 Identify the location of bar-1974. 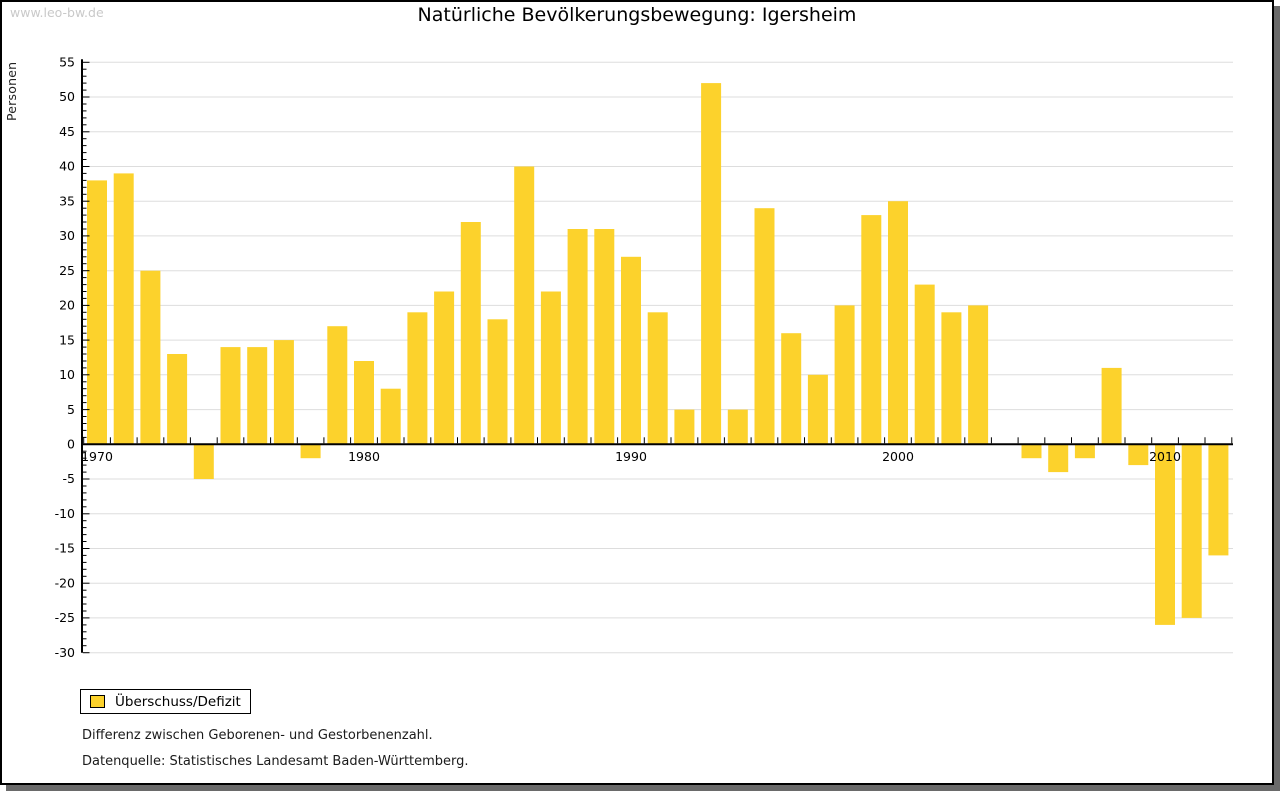
(203, 461).